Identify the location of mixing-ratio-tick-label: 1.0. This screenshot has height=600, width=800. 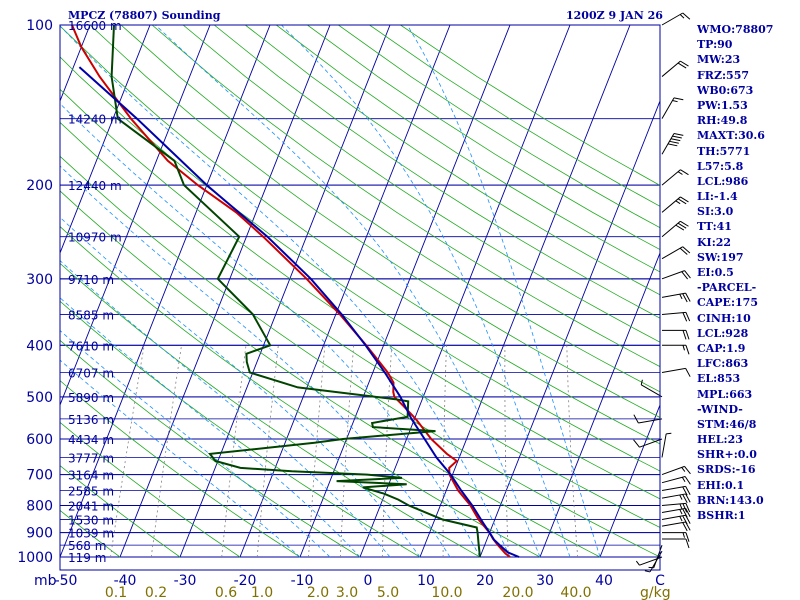
(262, 592).